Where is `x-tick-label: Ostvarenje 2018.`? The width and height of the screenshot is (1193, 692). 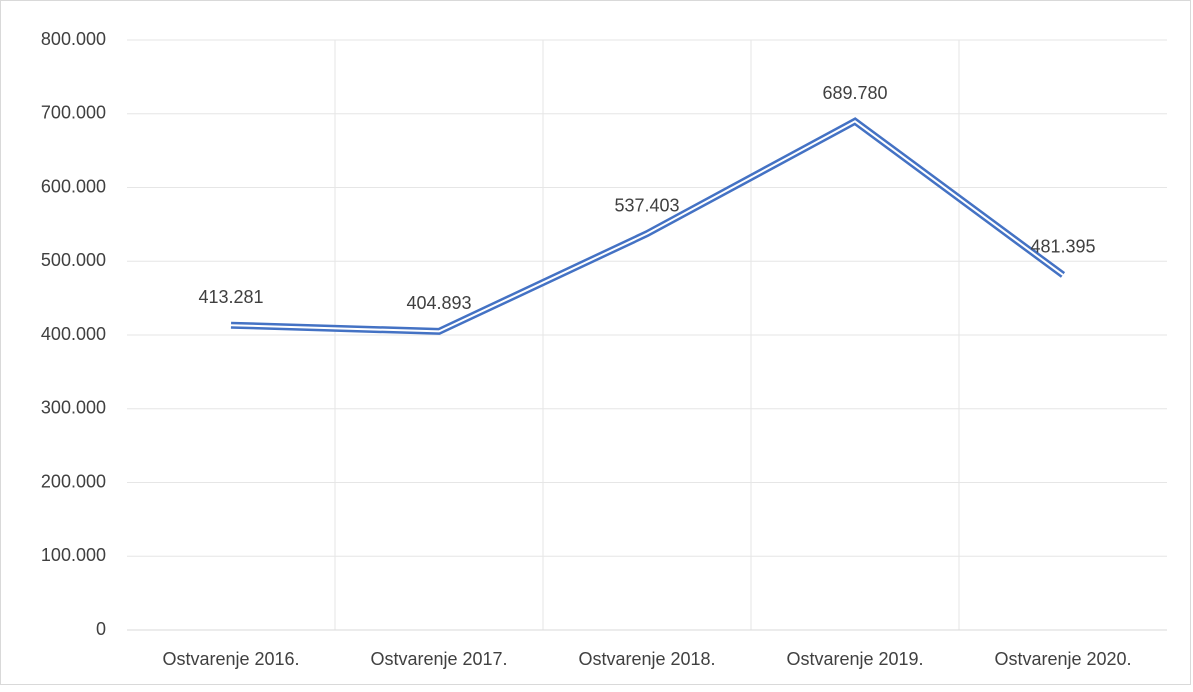
x-tick-label: Ostvarenje 2018. is located at coordinates (646, 659).